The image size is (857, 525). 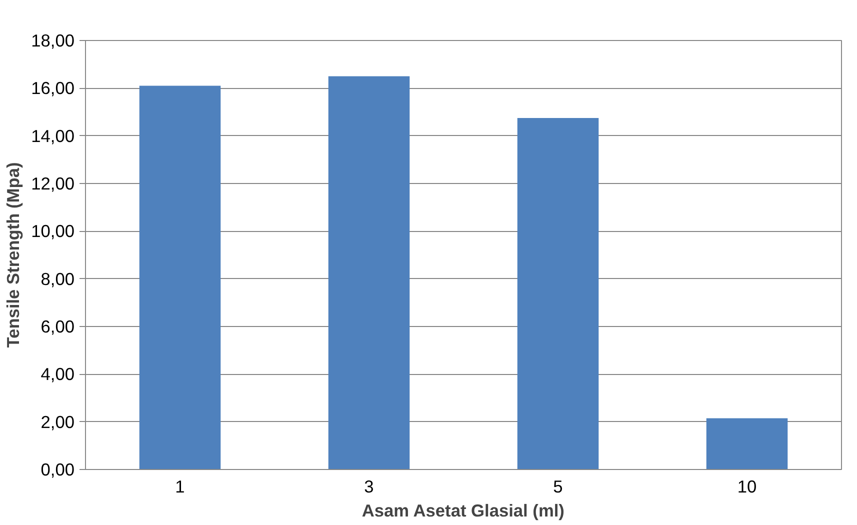 What do you see at coordinates (180, 486) in the screenshot?
I see `x-tick-label: 1` at bounding box center [180, 486].